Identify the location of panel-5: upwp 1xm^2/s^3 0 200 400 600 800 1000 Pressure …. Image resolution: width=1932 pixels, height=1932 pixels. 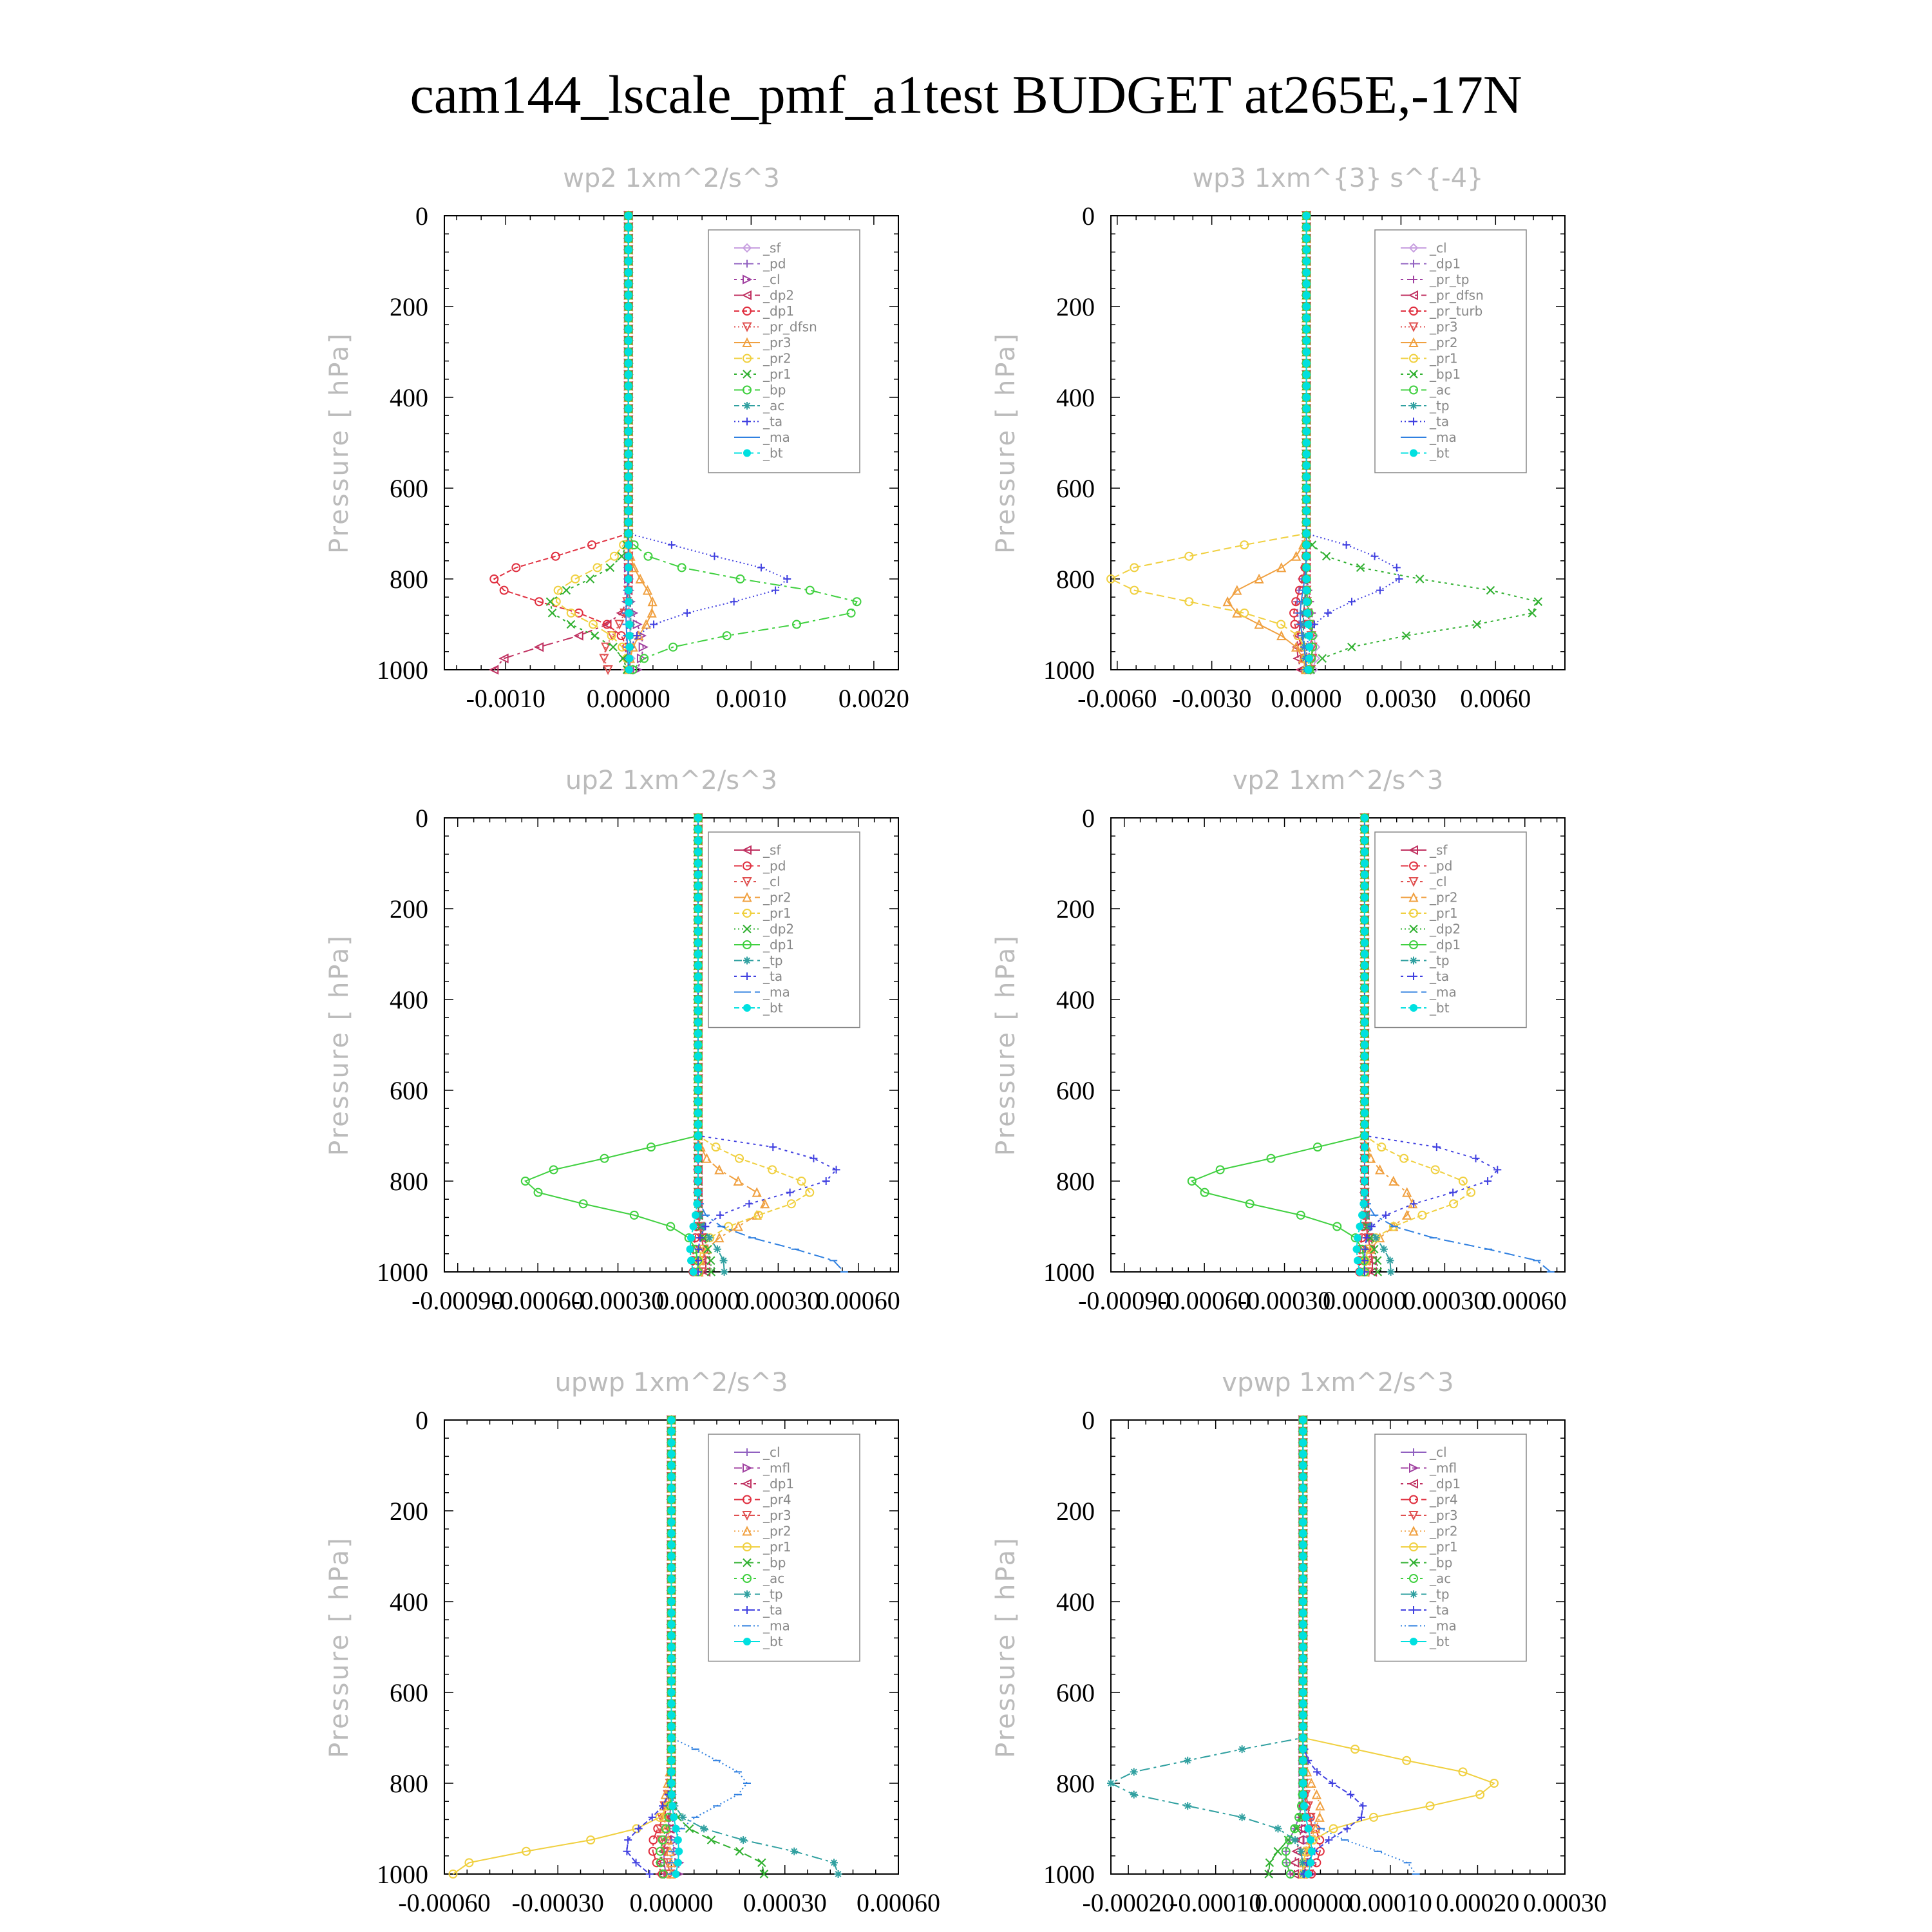
(633, 1642).